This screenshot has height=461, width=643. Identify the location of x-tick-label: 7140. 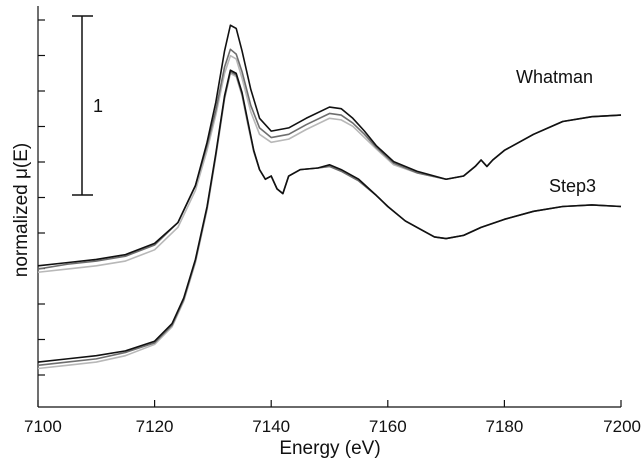
(271, 426).